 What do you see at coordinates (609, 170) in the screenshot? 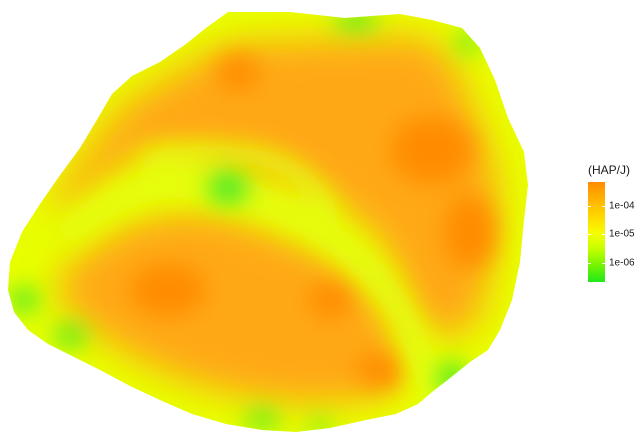
I see `legend-title: (HAP/J)` at bounding box center [609, 170].